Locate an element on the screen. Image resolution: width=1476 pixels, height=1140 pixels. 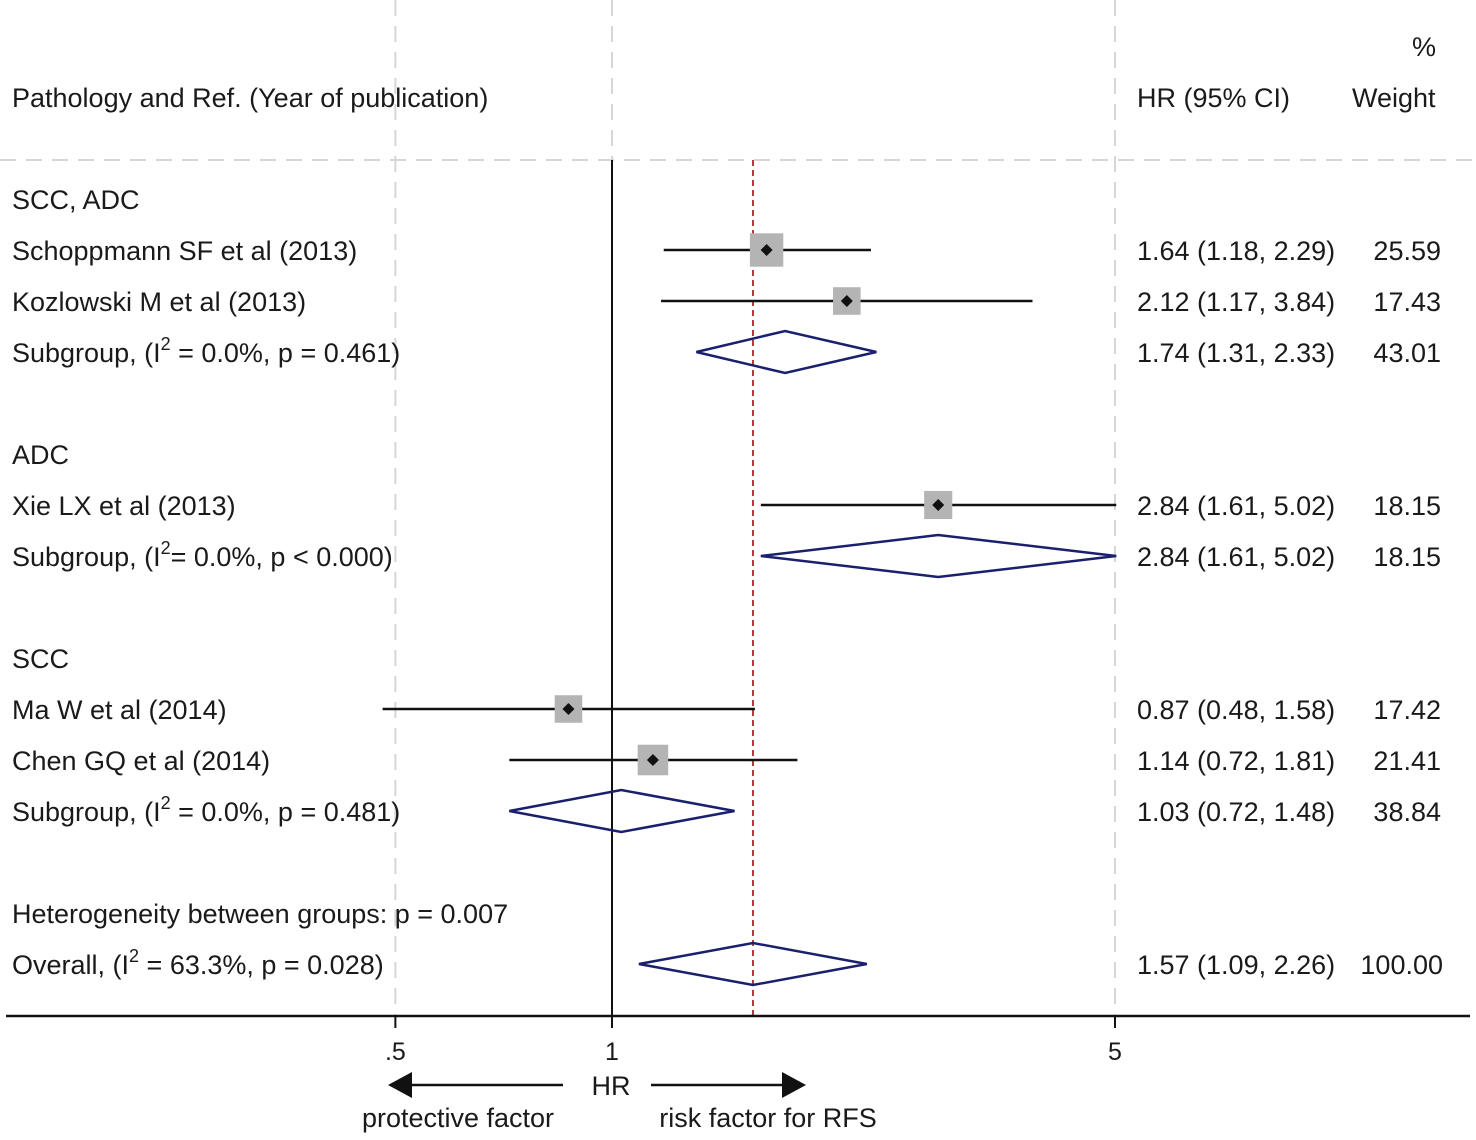
reference-lines is located at coordinates (682, 588).